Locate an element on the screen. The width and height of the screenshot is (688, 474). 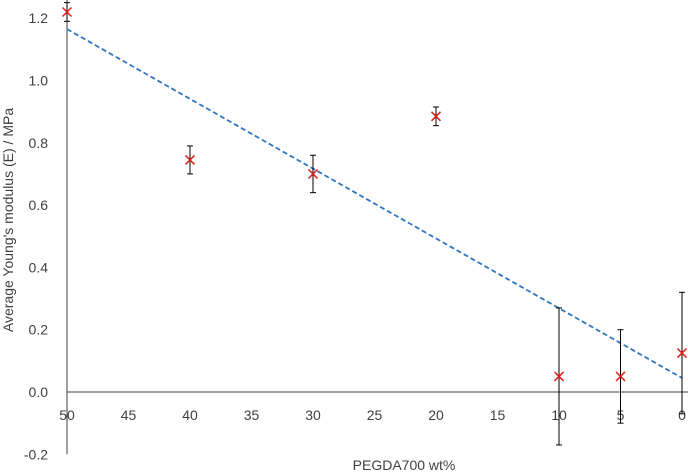
y-tick-label: 0.2 is located at coordinates (39, 330).